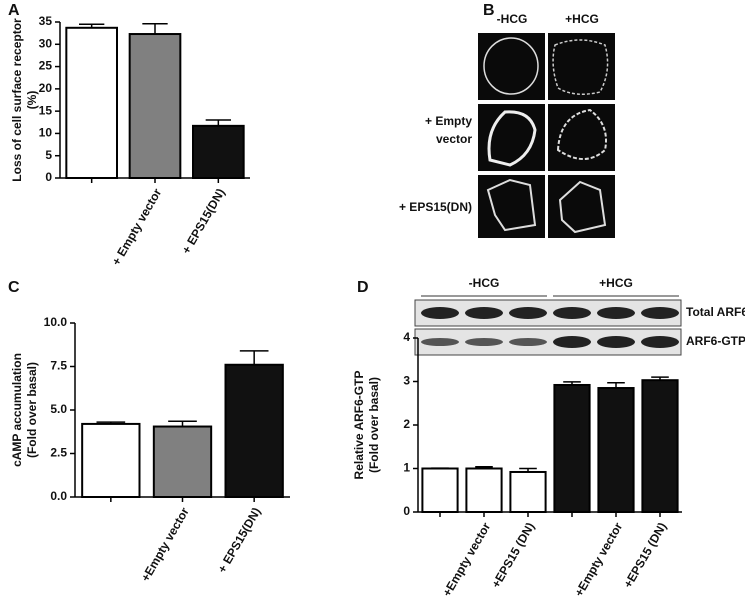 This screenshot has height=601, width=745. What do you see at coordinates (363, 287) in the screenshot?
I see `panel-letter: D` at bounding box center [363, 287].